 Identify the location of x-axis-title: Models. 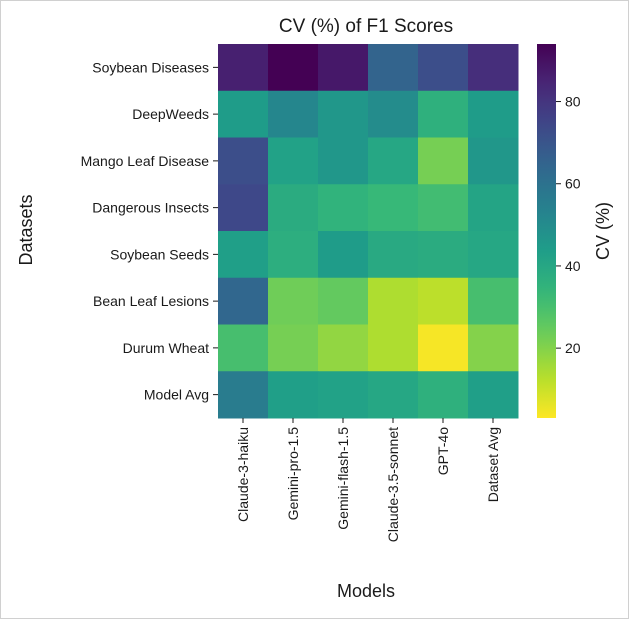
(366, 591).